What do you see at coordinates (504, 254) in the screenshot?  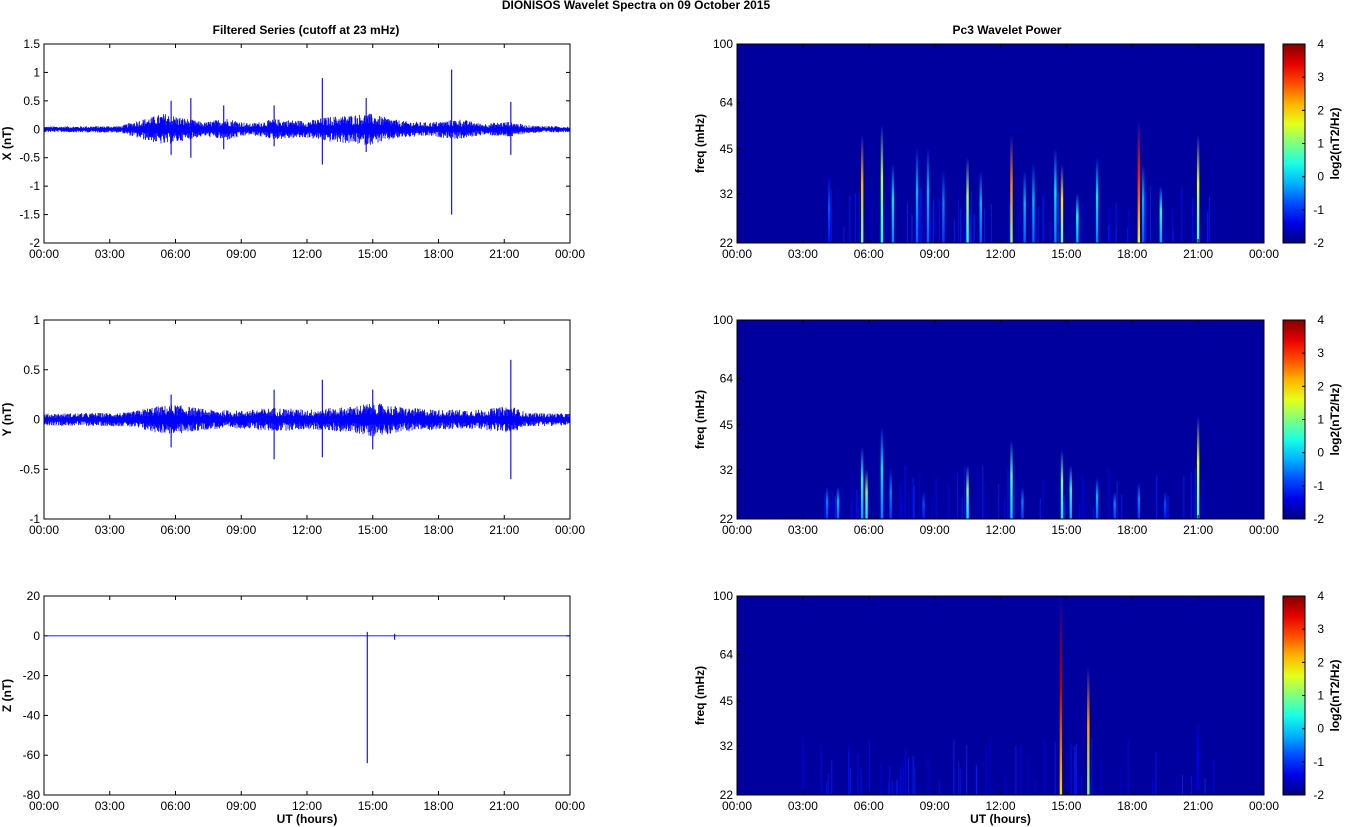 I see `x-series-xtick-label: 21:00` at bounding box center [504, 254].